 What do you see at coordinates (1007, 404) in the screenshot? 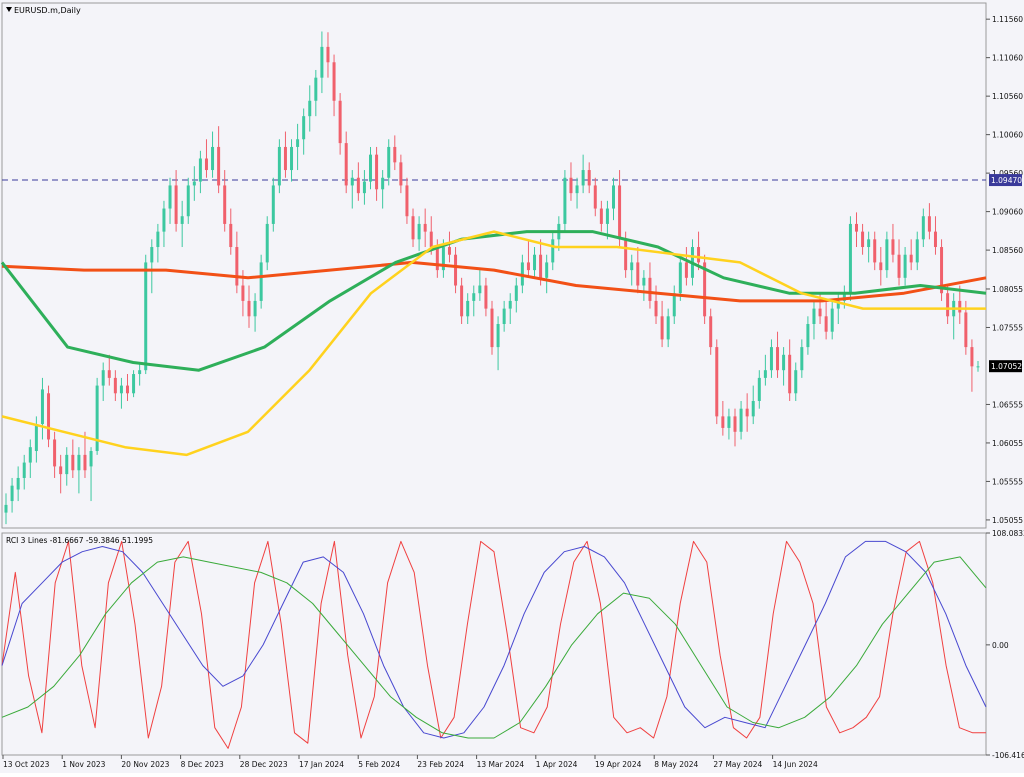
I see `y-tick-label: 1.06555` at bounding box center [1007, 404].